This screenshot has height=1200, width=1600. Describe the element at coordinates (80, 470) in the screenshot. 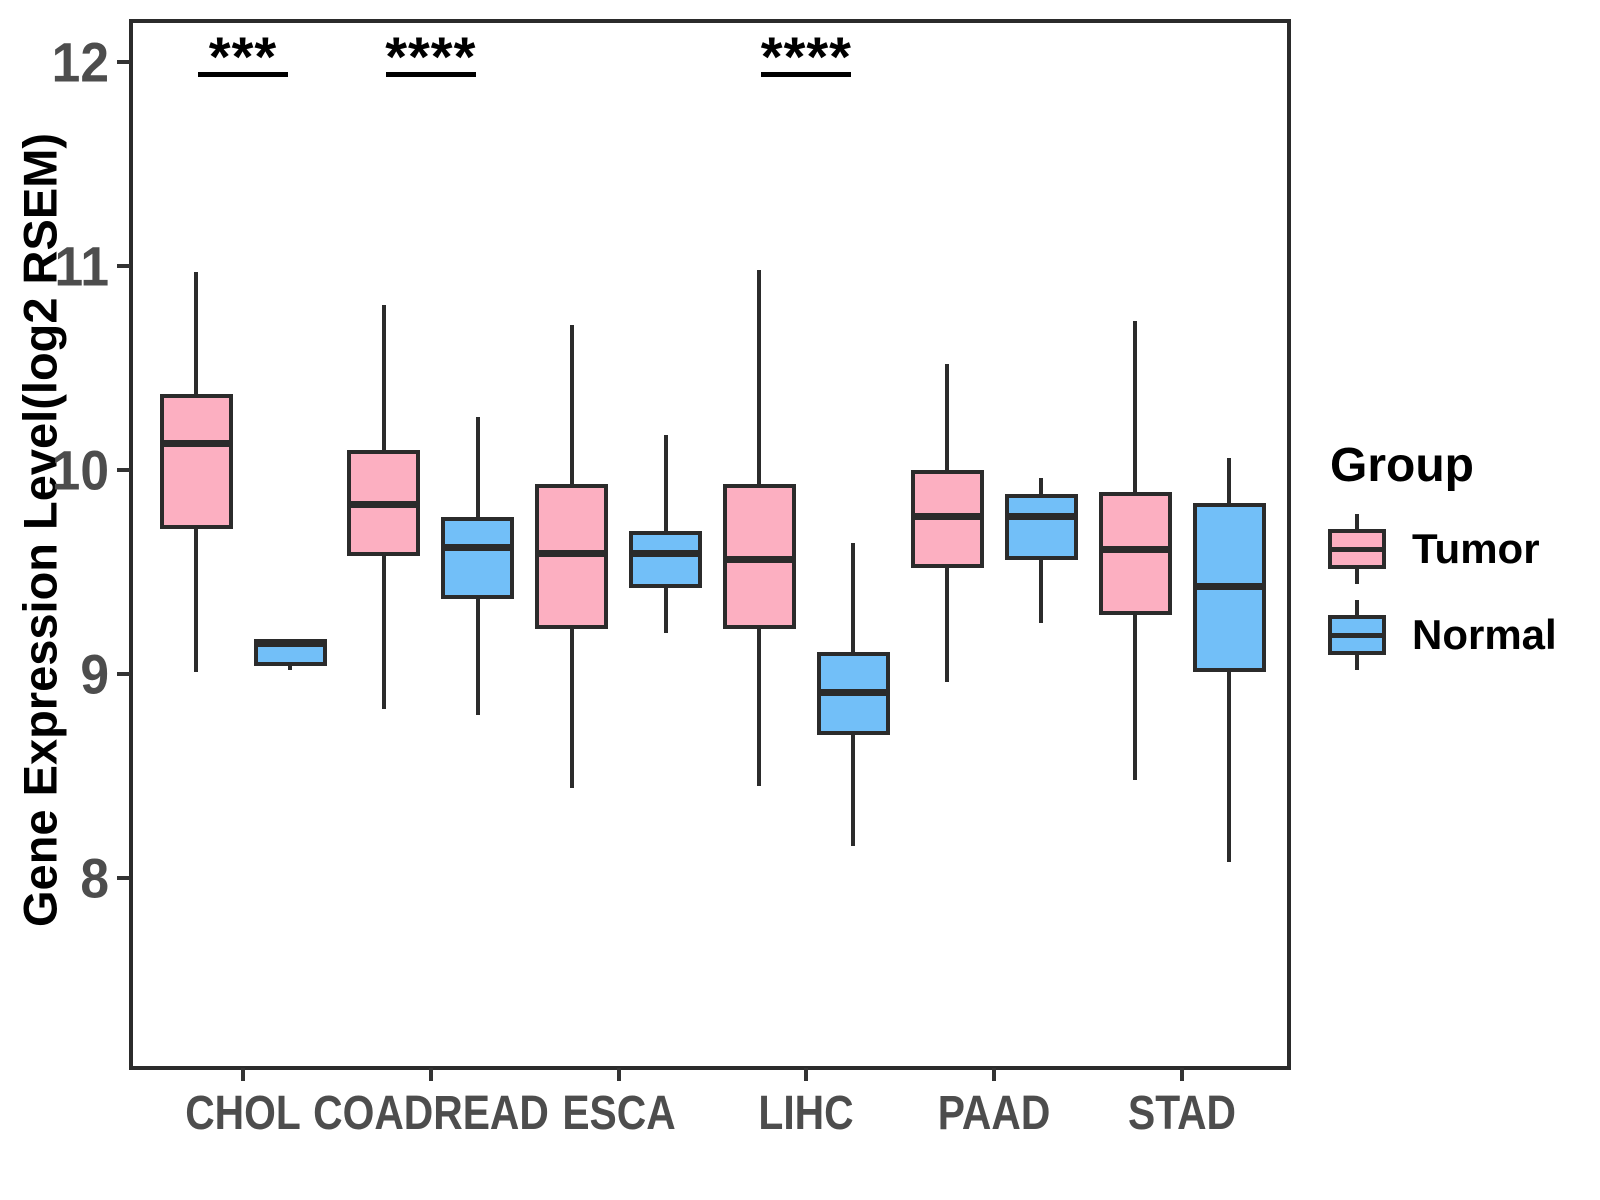

I see `y-axis-tick-label-10: 10` at that location.